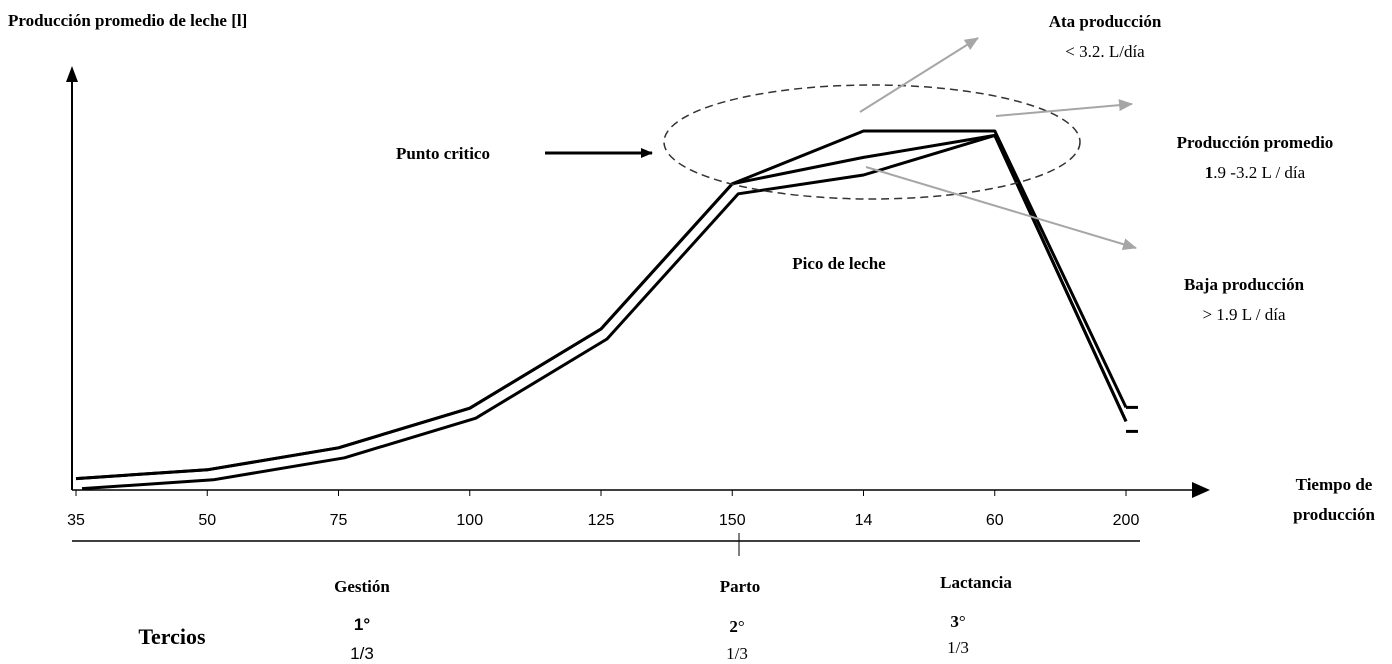 This screenshot has height=664, width=1392. Describe the element at coordinates (362, 624) in the screenshot. I see `first-third-number: 1°` at that location.